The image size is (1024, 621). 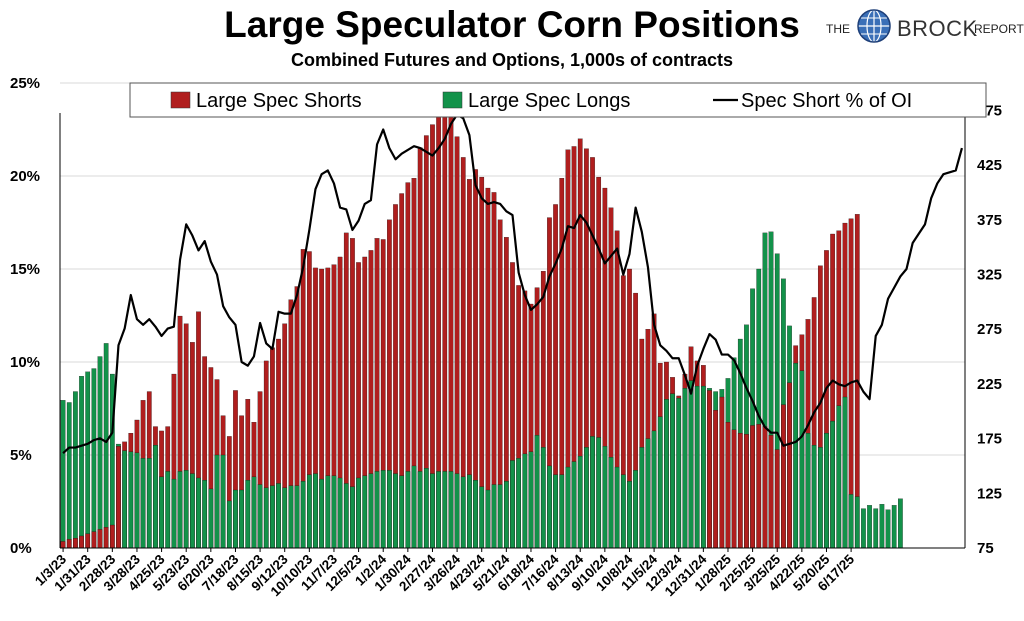 I want to click on logo-prefix: THE, so click(x=838, y=29).